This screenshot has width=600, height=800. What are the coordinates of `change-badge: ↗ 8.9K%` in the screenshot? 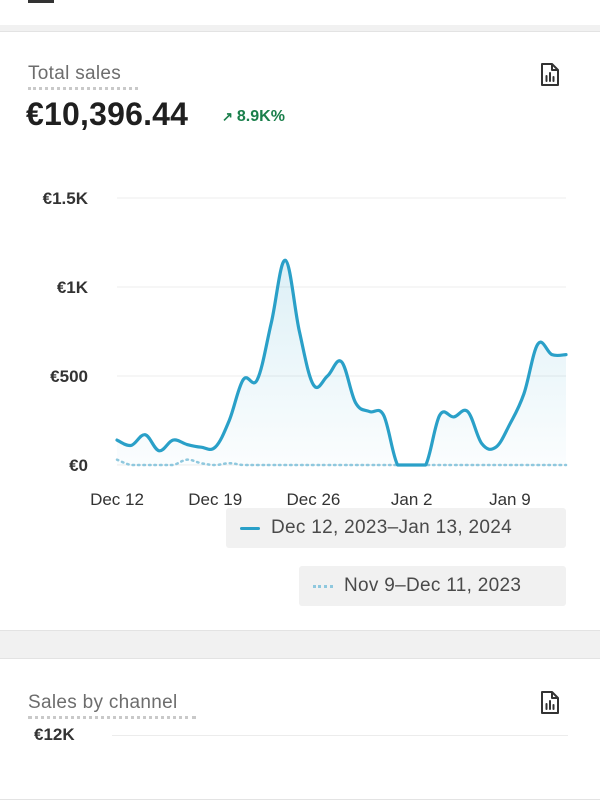 It's located at (253, 117).